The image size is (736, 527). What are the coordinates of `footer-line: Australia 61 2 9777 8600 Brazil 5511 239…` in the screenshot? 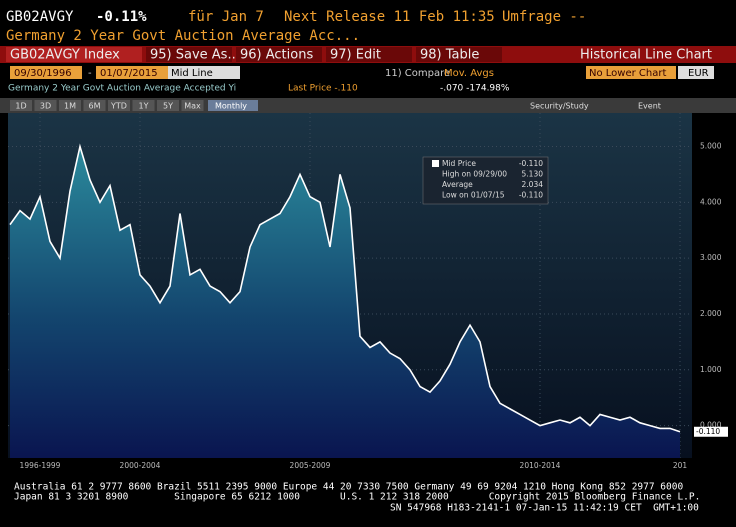 It's located at (348, 487).